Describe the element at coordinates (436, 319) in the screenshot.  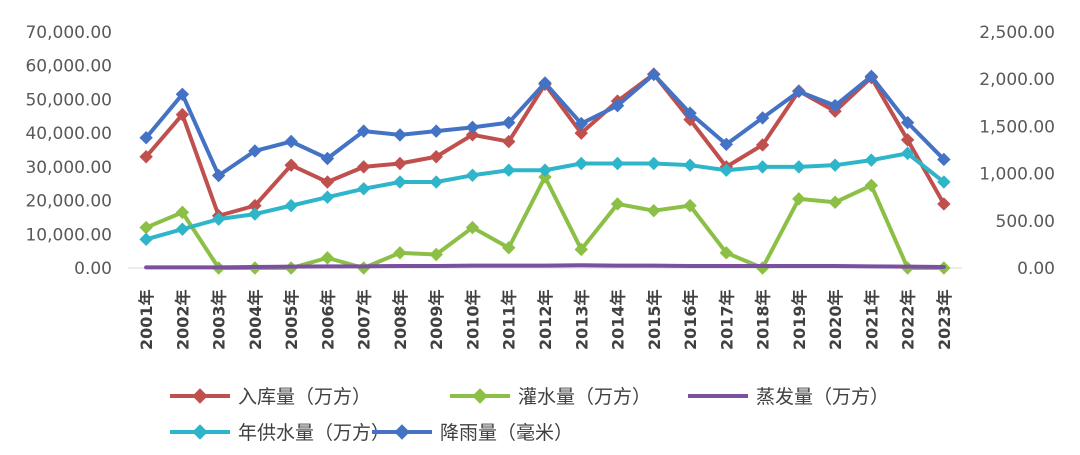
I see `x-axis-tick-label: 2009年` at that location.